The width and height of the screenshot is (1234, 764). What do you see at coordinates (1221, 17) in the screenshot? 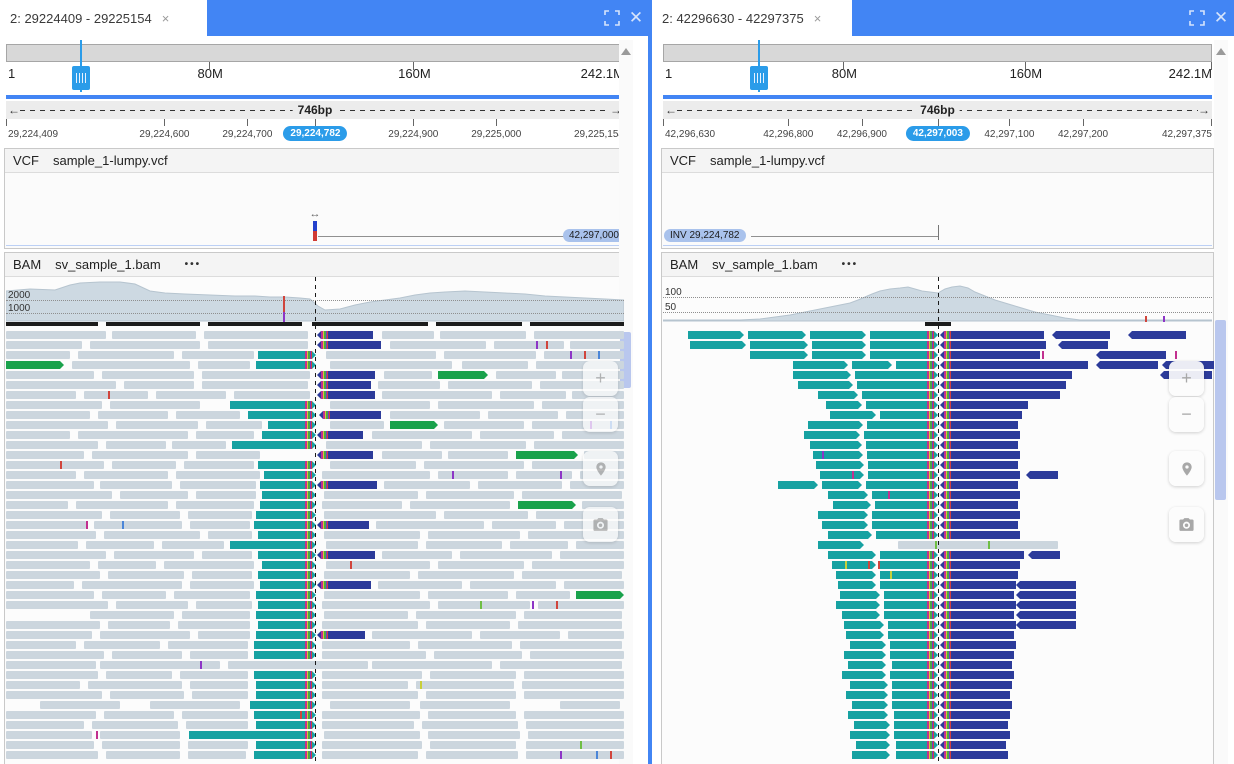
I see `close-window-icon: ✕` at bounding box center [1221, 17].